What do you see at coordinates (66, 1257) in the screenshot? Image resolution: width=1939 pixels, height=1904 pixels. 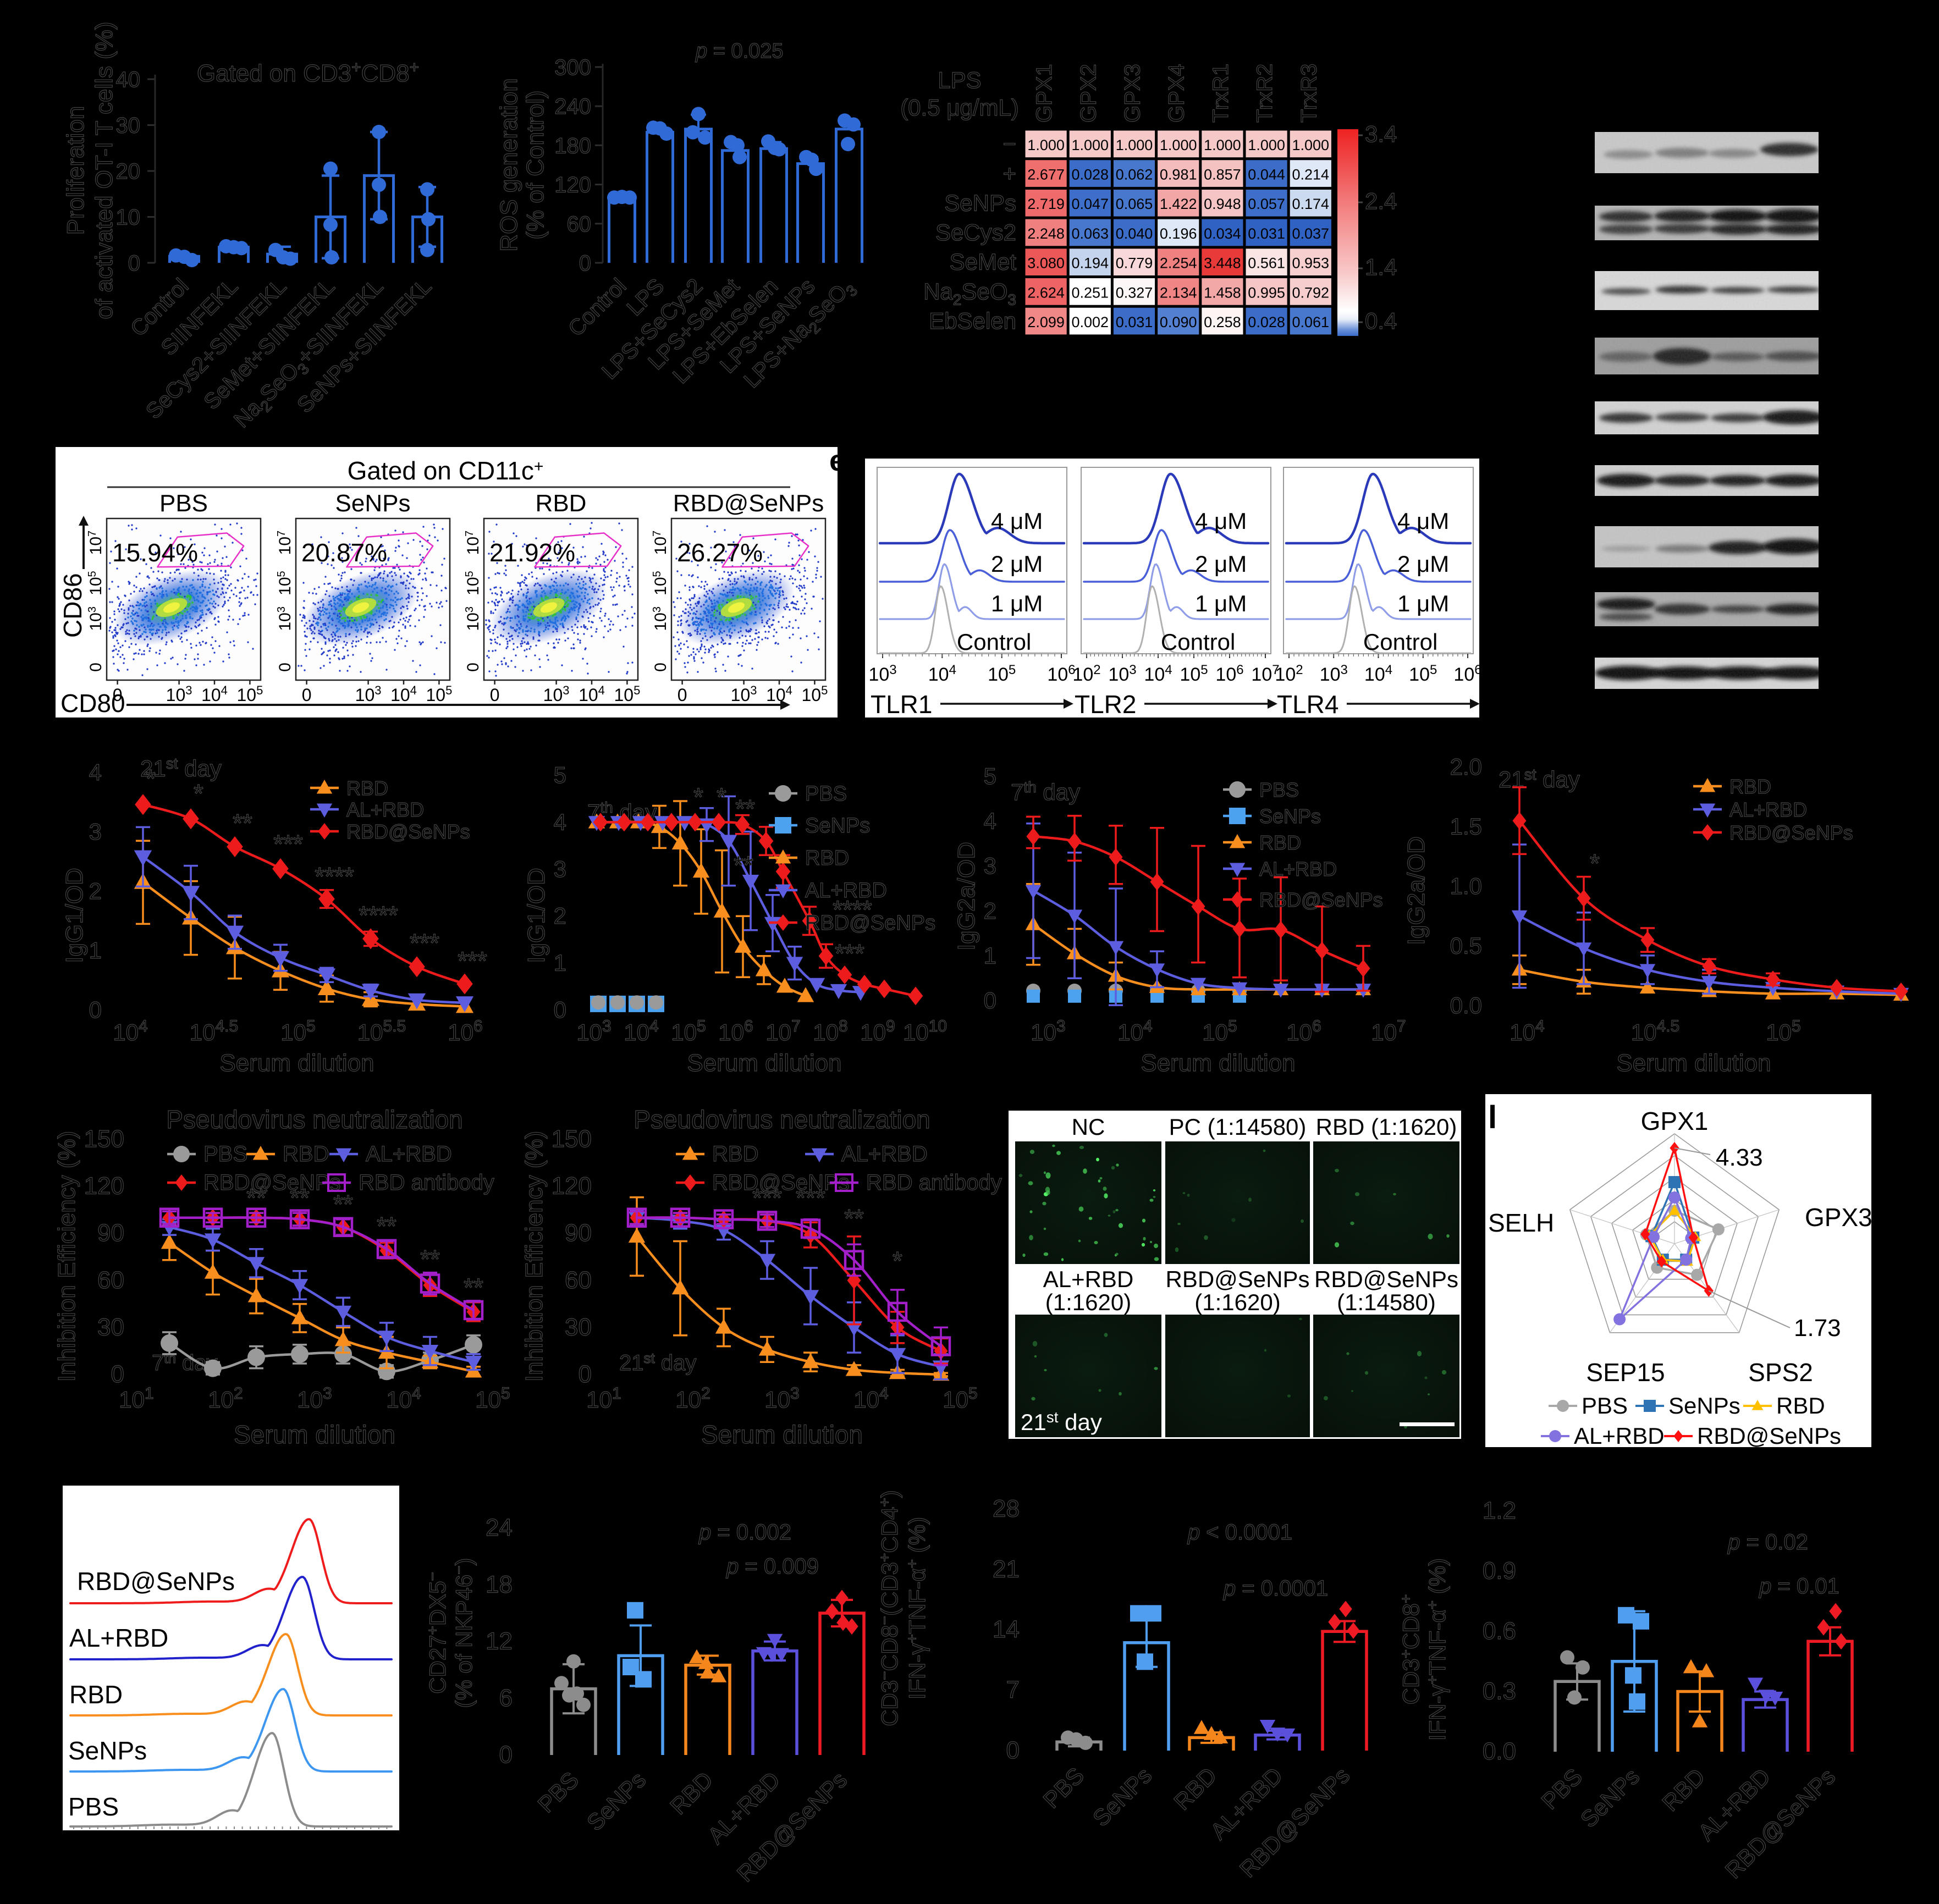 I see `svg-text: Inhibition Efficiency (%)` at bounding box center [66, 1257].